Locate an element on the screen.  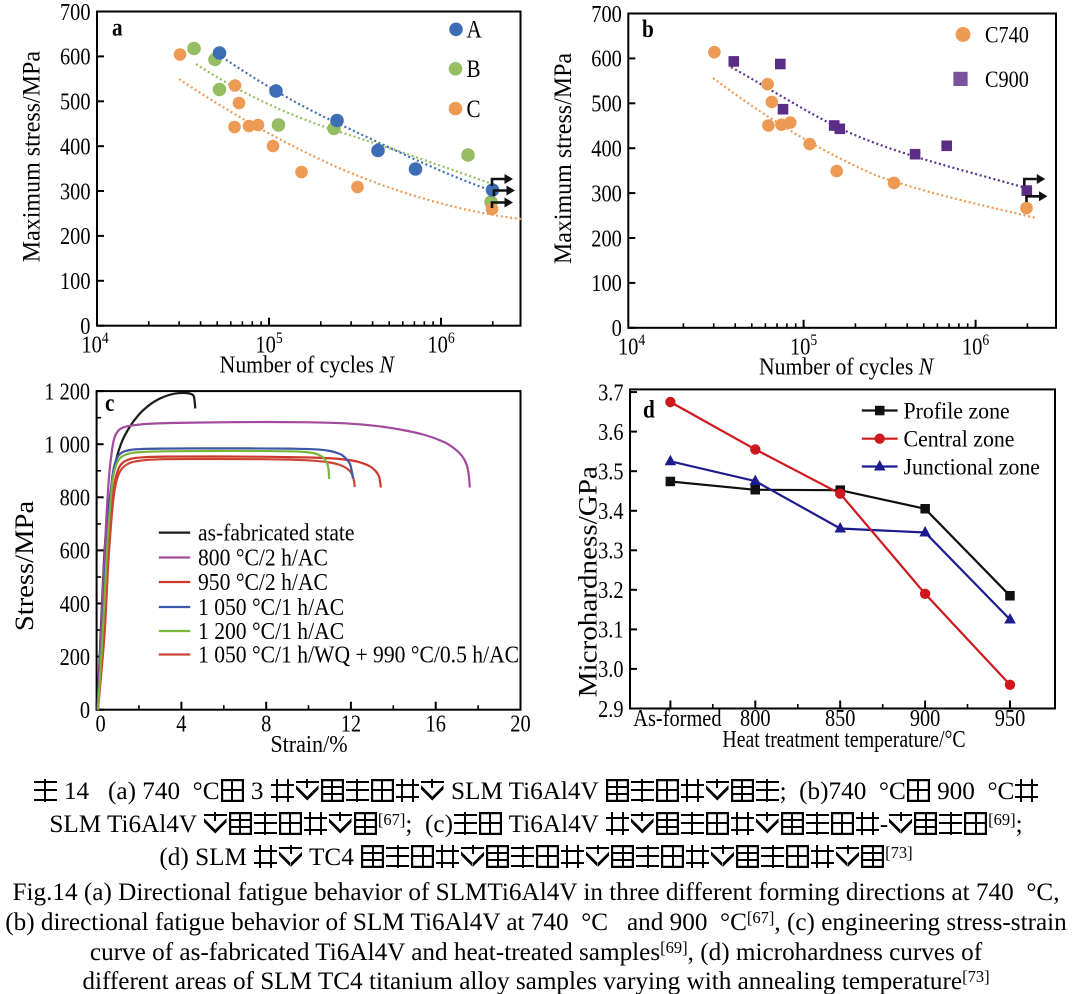
svg-text: c is located at coordinates (109, 403).